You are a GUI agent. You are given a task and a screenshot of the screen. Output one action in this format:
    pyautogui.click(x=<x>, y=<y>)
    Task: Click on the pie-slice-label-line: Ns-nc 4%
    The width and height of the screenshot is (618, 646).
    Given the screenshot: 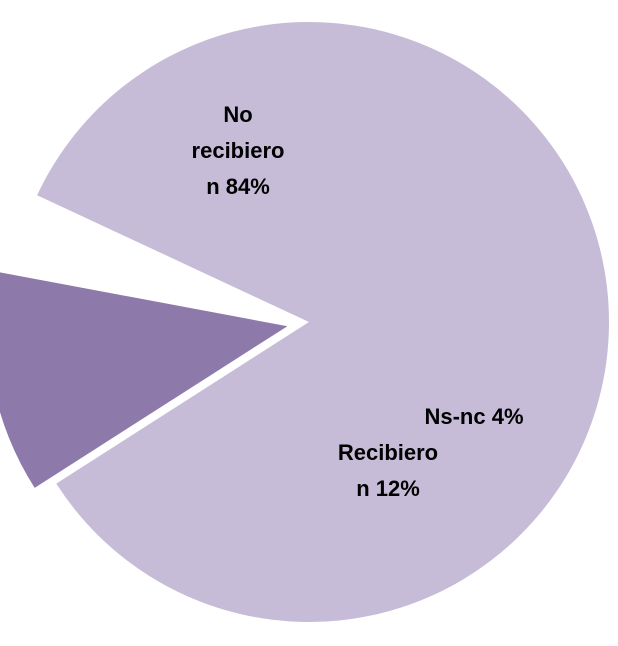 What is the action you would take?
    pyautogui.click(x=473, y=416)
    